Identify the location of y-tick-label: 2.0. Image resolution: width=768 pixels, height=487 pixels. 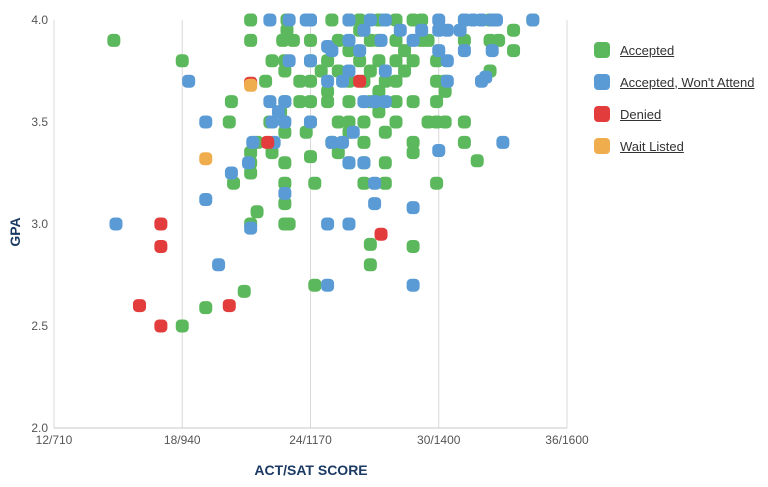
(39, 428).